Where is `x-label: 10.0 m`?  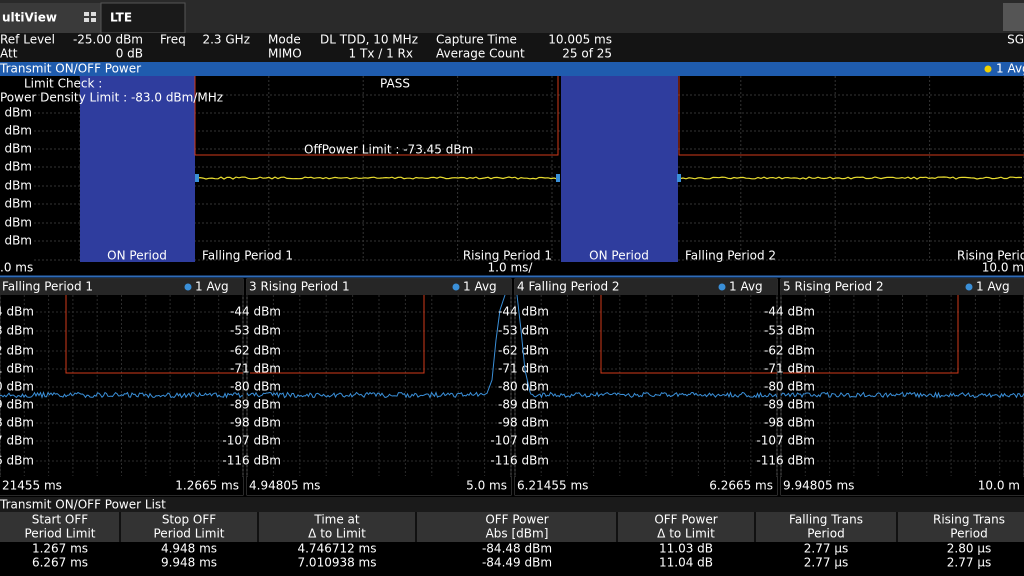
x-label: 10.0 m is located at coordinates (999, 486).